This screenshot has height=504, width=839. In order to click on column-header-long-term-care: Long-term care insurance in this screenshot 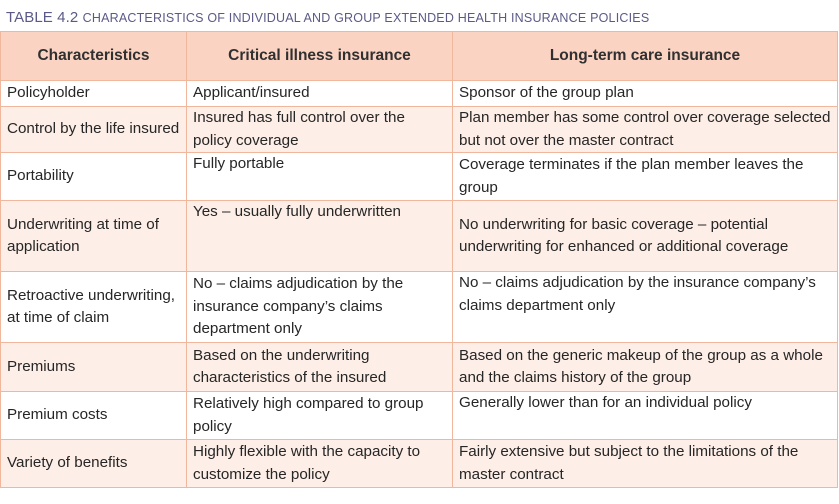, I will do `click(645, 56)`.